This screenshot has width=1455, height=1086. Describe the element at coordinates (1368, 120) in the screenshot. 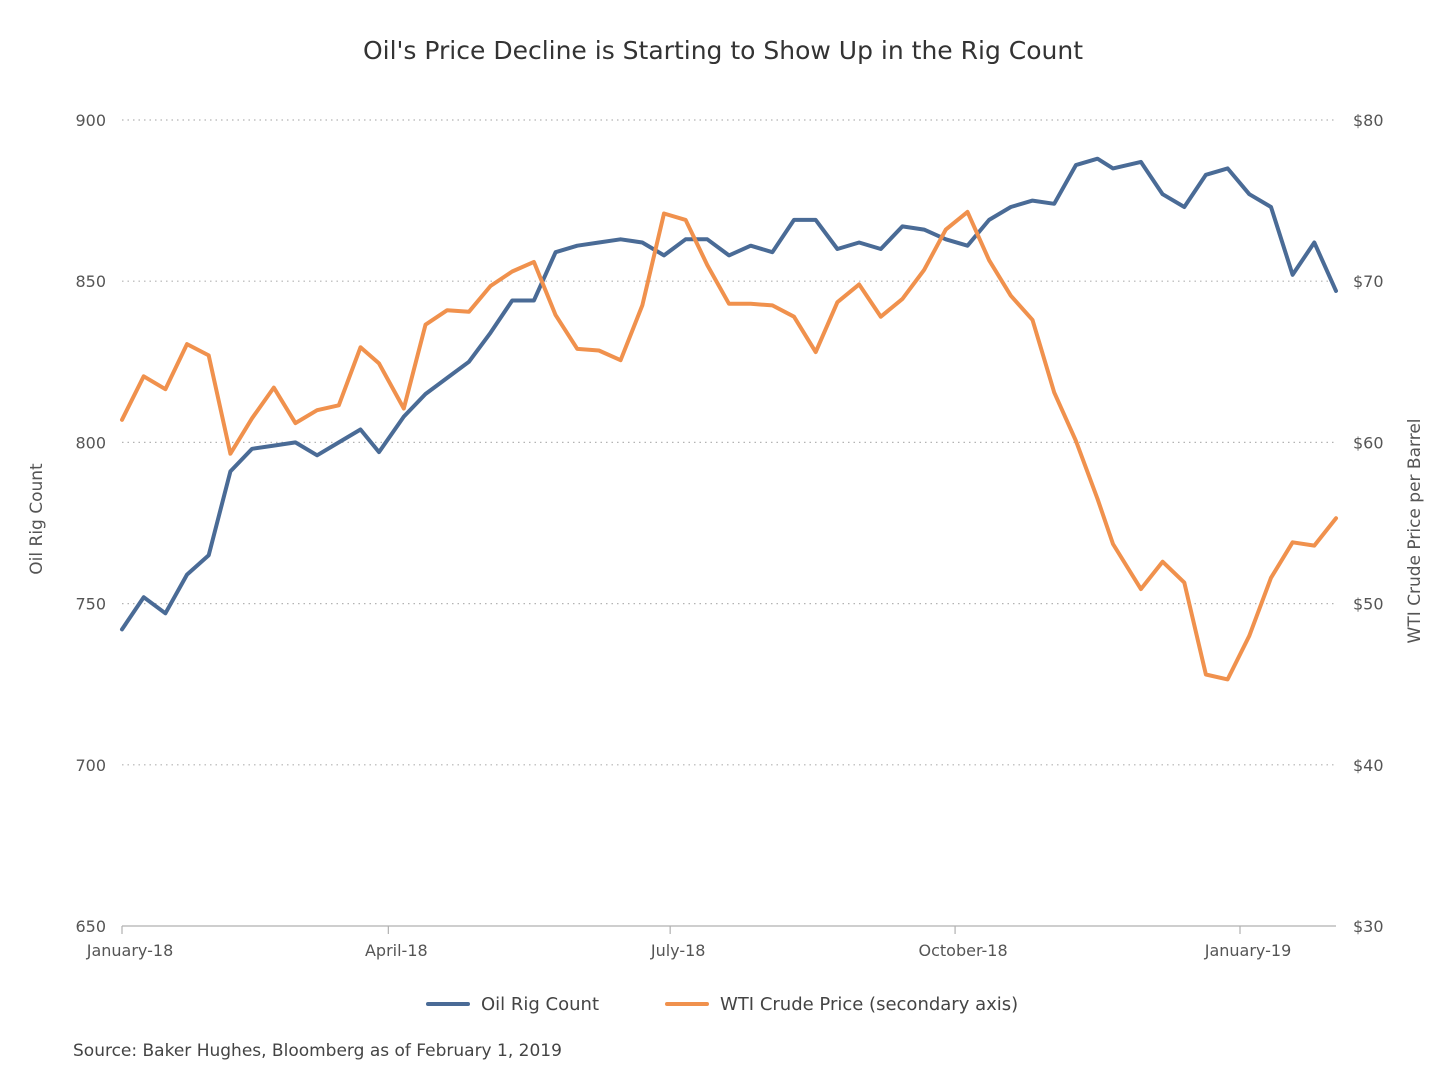

I see `y2-tick-label: $80` at that location.